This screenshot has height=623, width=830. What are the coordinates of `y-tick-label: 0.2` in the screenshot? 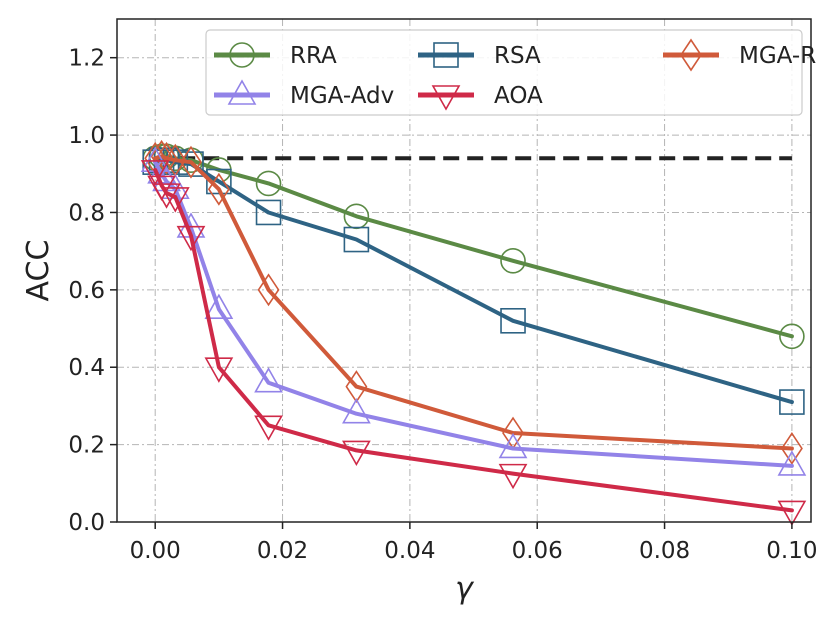 It's located at (86, 446).